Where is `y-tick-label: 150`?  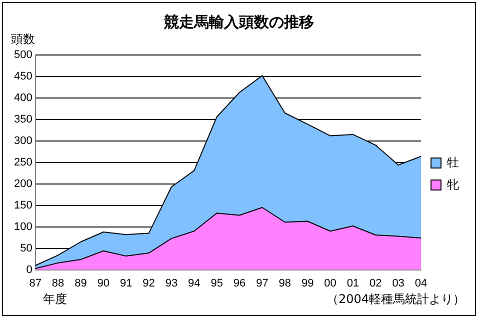
y-tick-label: 150 is located at coordinates (23, 205).